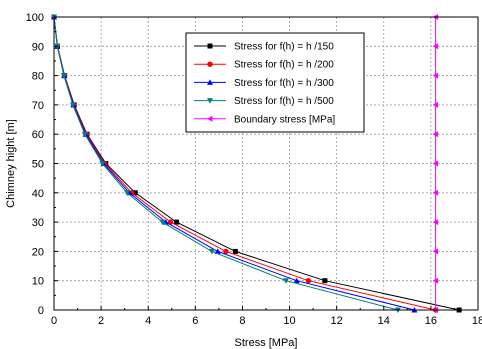 The height and width of the screenshot is (349, 482). Describe the element at coordinates (148, 321) in the screenshot. I see `x-tick-label: 4` at that location.